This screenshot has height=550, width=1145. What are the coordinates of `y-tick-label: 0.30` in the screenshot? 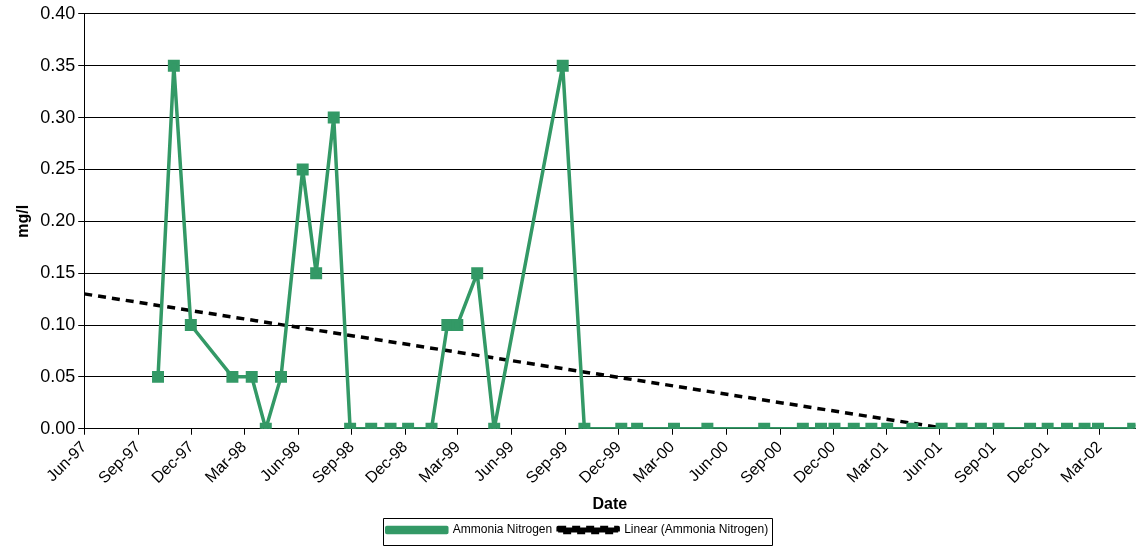 It's located at (58, 116).